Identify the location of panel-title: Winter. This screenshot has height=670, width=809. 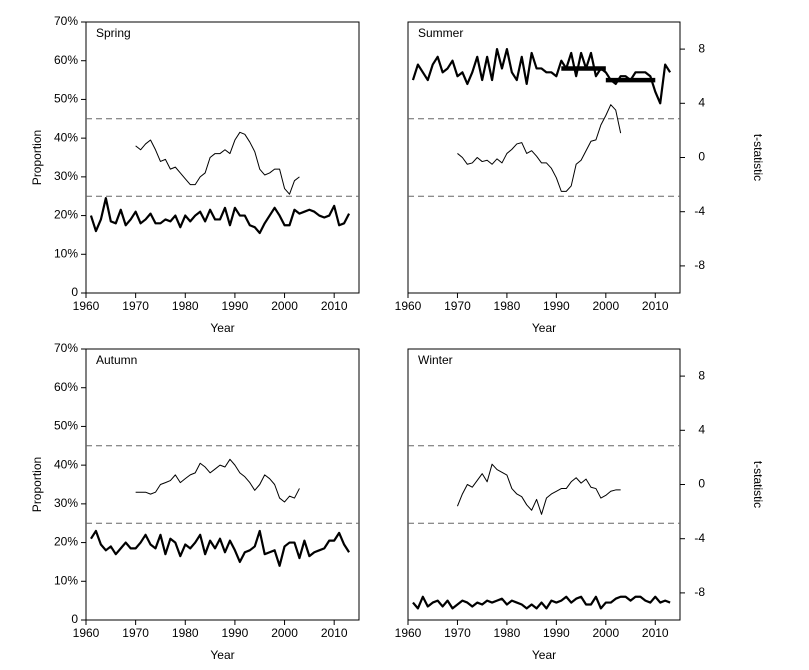
(435, 360).